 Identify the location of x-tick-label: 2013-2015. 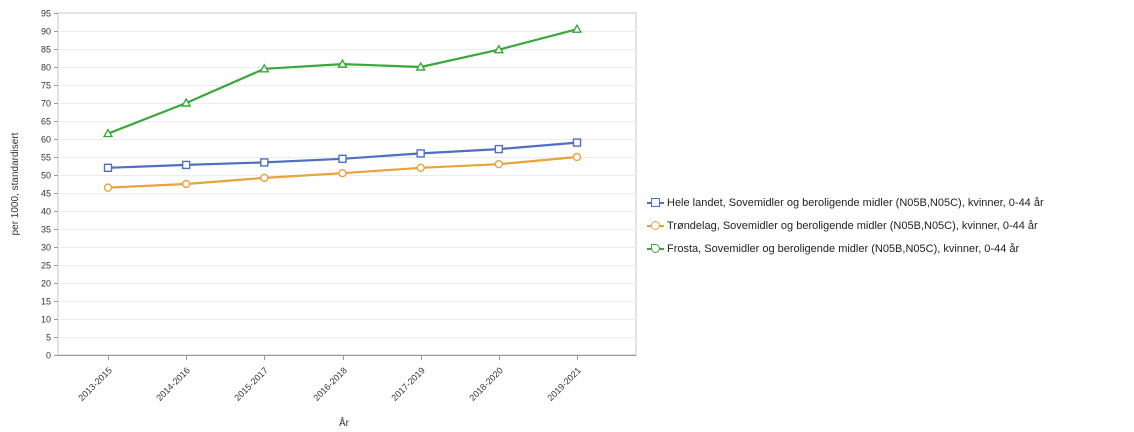
(95, 384).